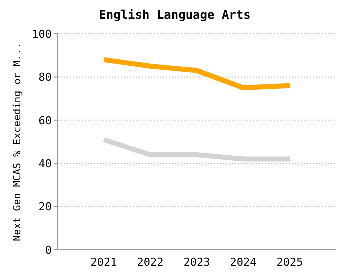  I want to click on x-tick-label: 2024, so click(244, 262).